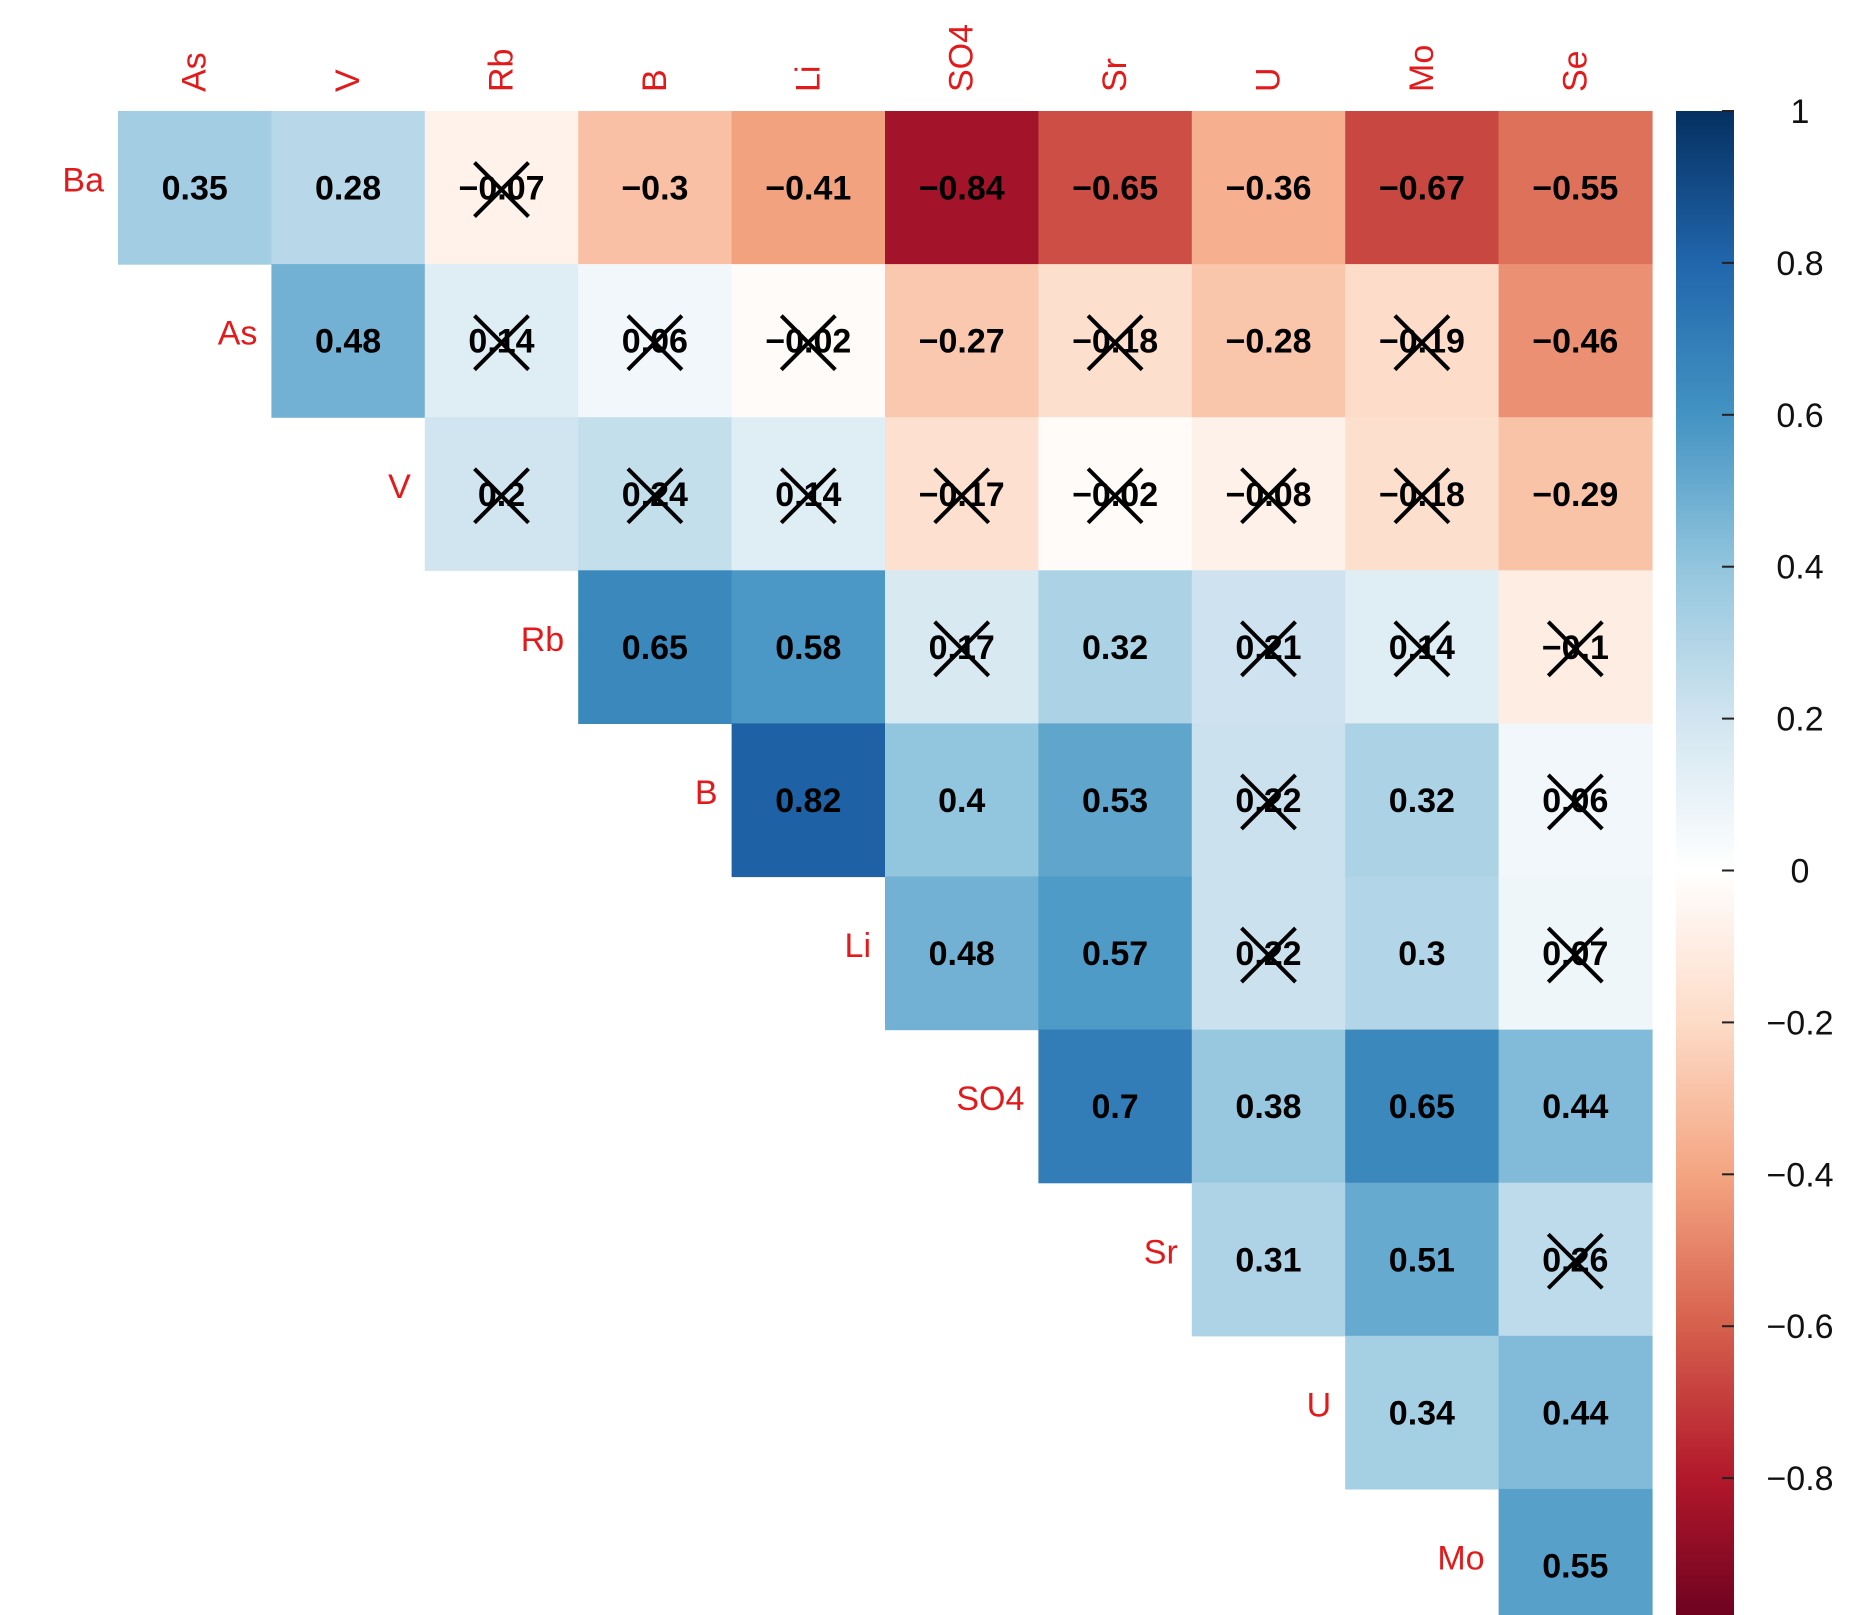  I want to click on heatmap-cell-Rb-B, so click(655, 647).